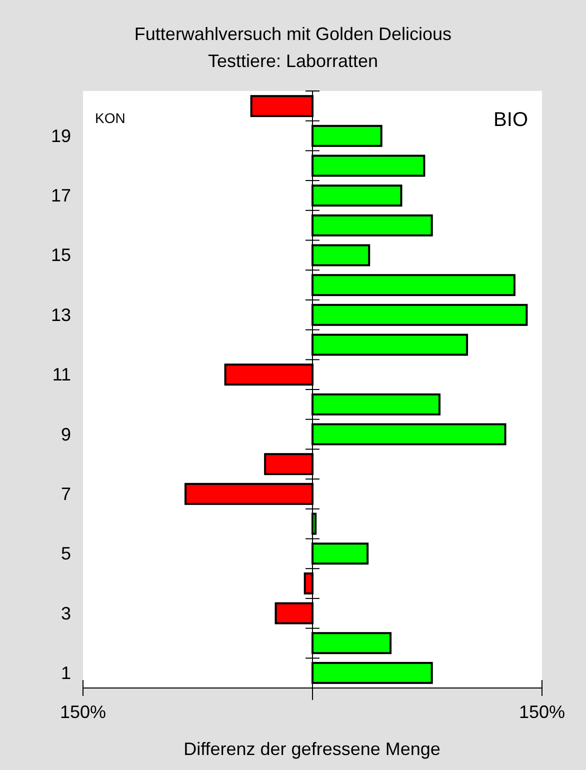 This screenshot has width=586, height=770. What do you see at coordinates (293, 34) in the screenshot?
I see `chart-title: Futterwahlversuch mit Golden Delicious` at bounding box center [293, 34].